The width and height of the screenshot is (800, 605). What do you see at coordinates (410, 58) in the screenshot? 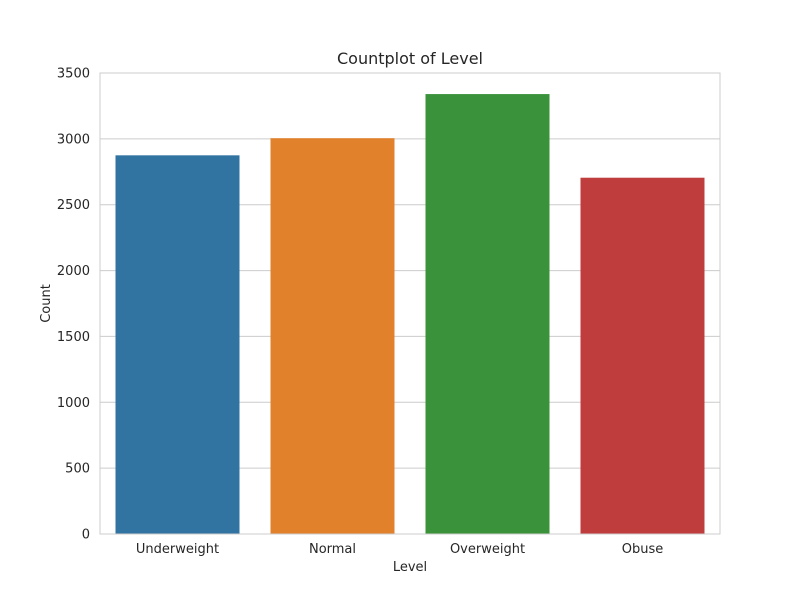
I see `chart-title: Countplot of Level` at bounding box center [410, 58].